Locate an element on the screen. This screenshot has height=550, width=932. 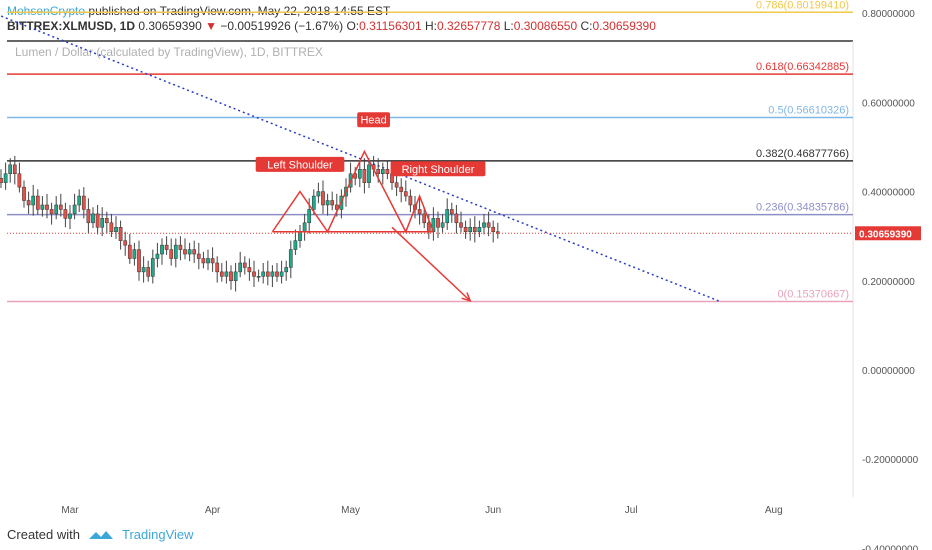
fib-level-label: 0.618(0.66342885) is located at coordinates (802, 67).